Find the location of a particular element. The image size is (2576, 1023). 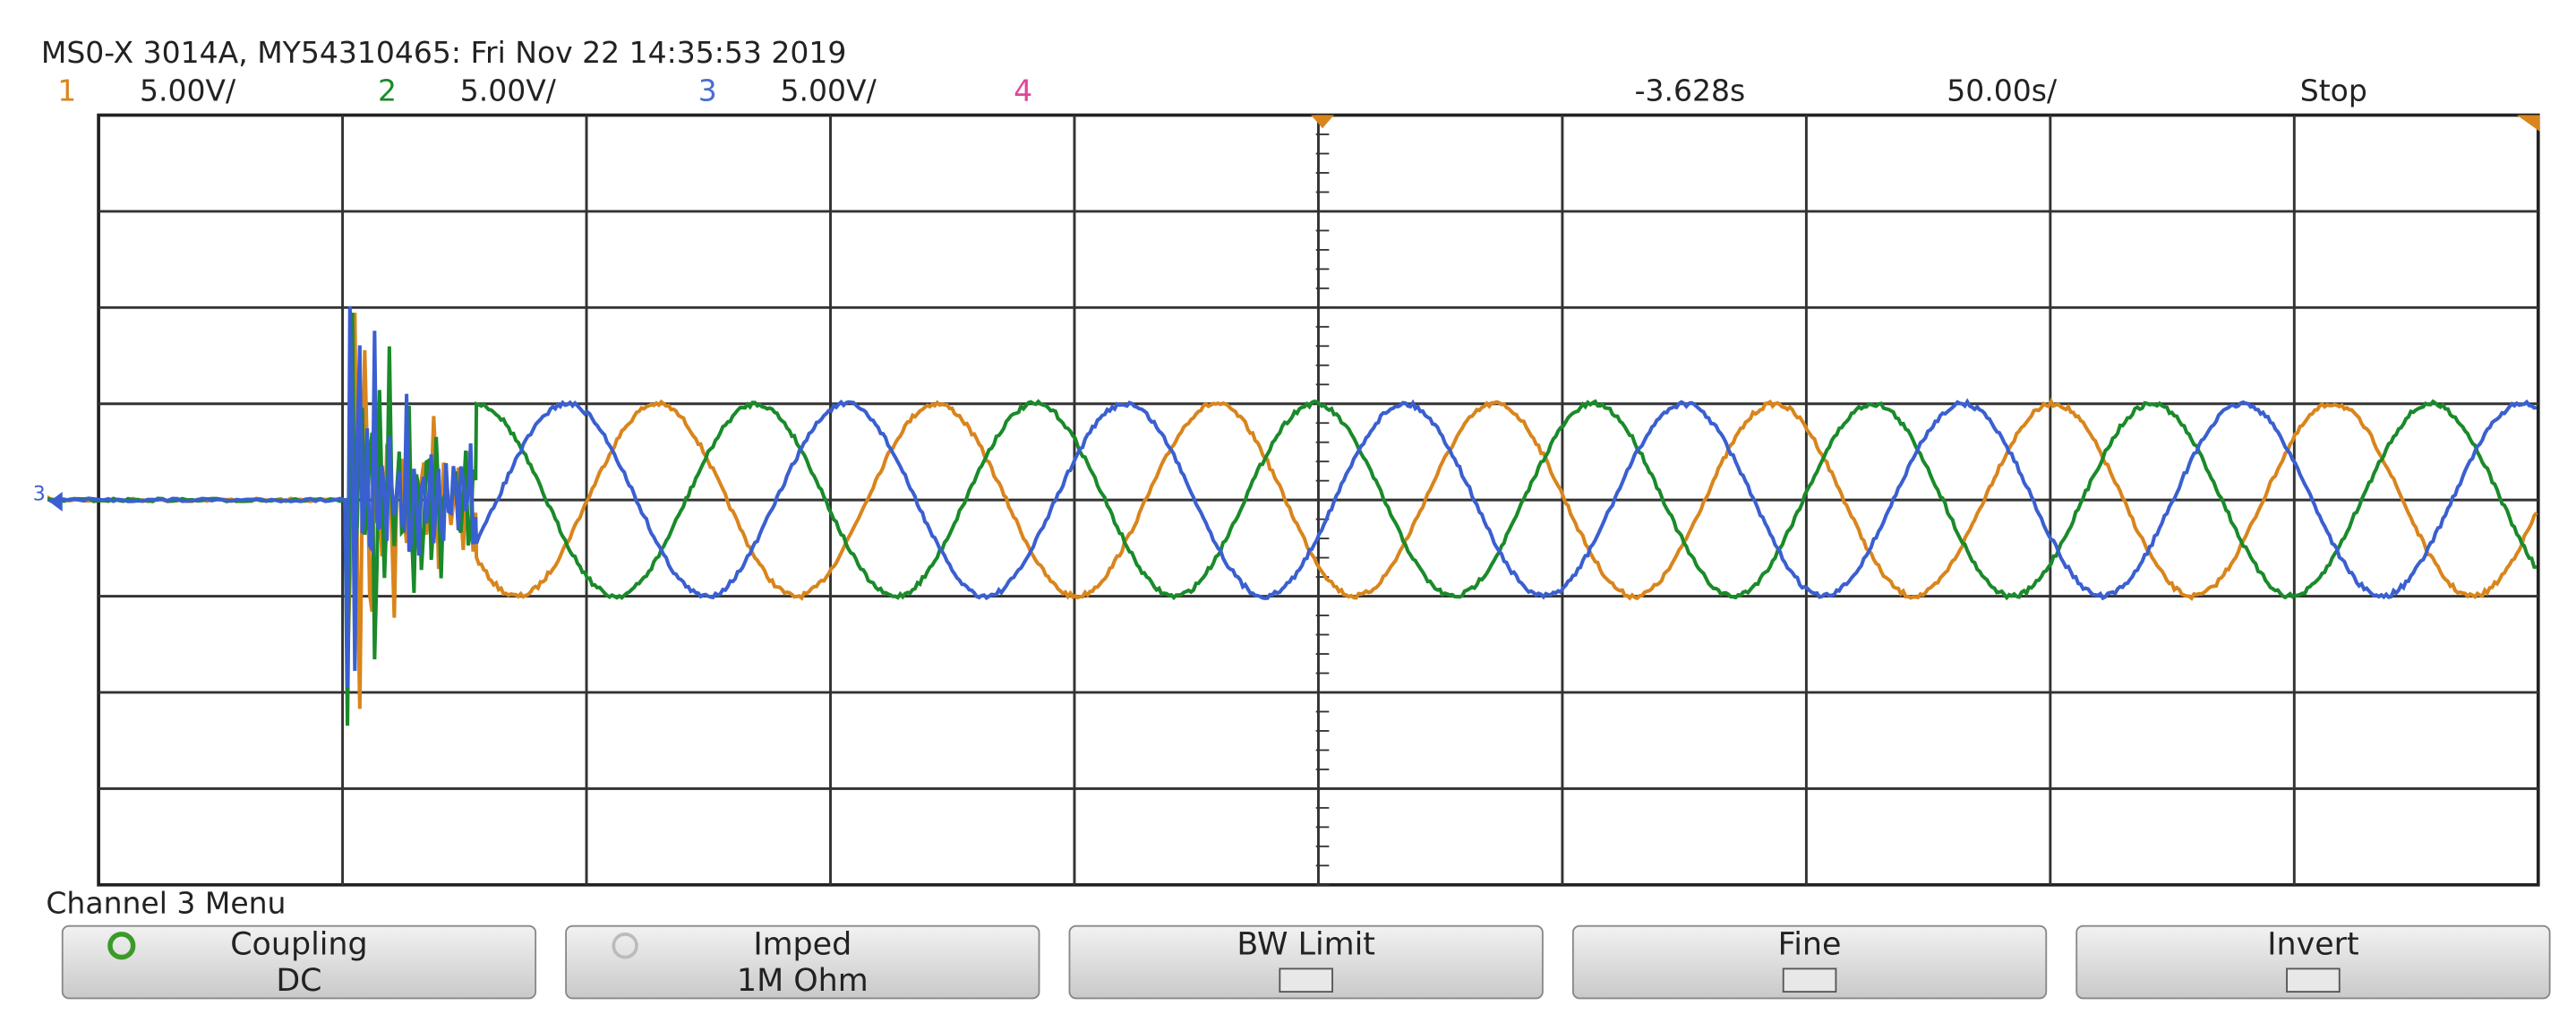

time-scale: 50.00s/ is located at coordinates (2002, 90).